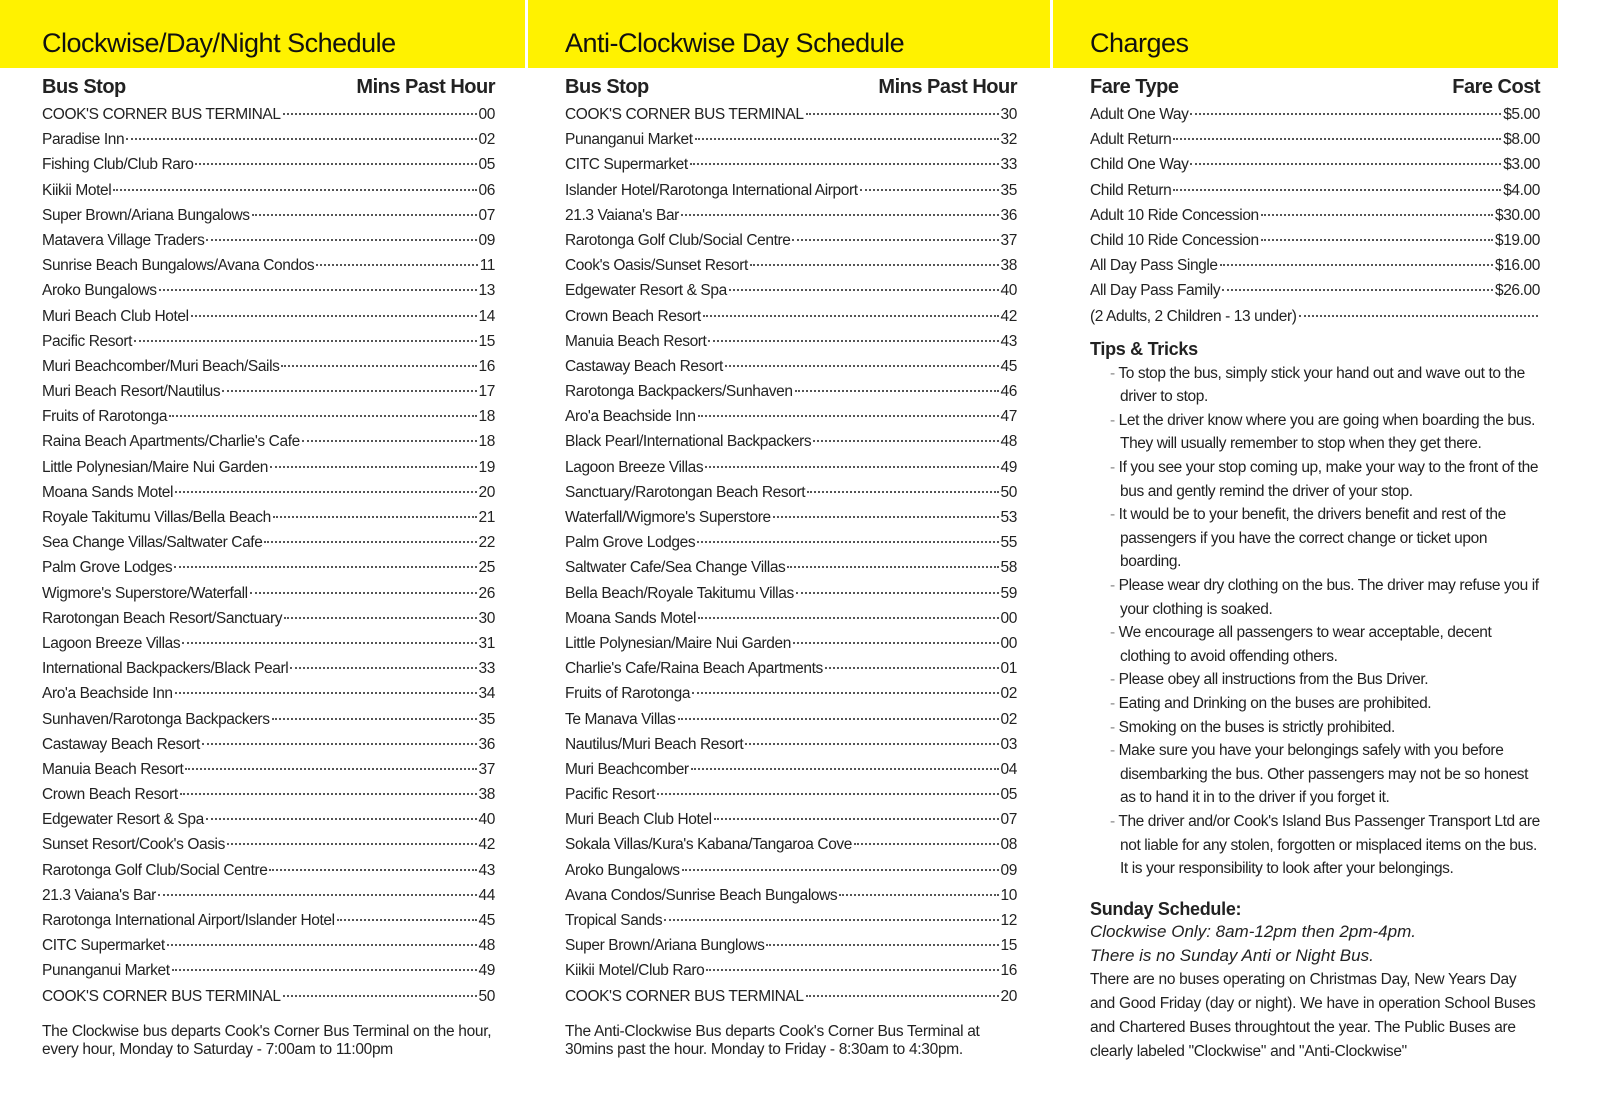  Describe the element at coordinates (1009, 920) in the screenshot. I see `row-value: 12` at that location.